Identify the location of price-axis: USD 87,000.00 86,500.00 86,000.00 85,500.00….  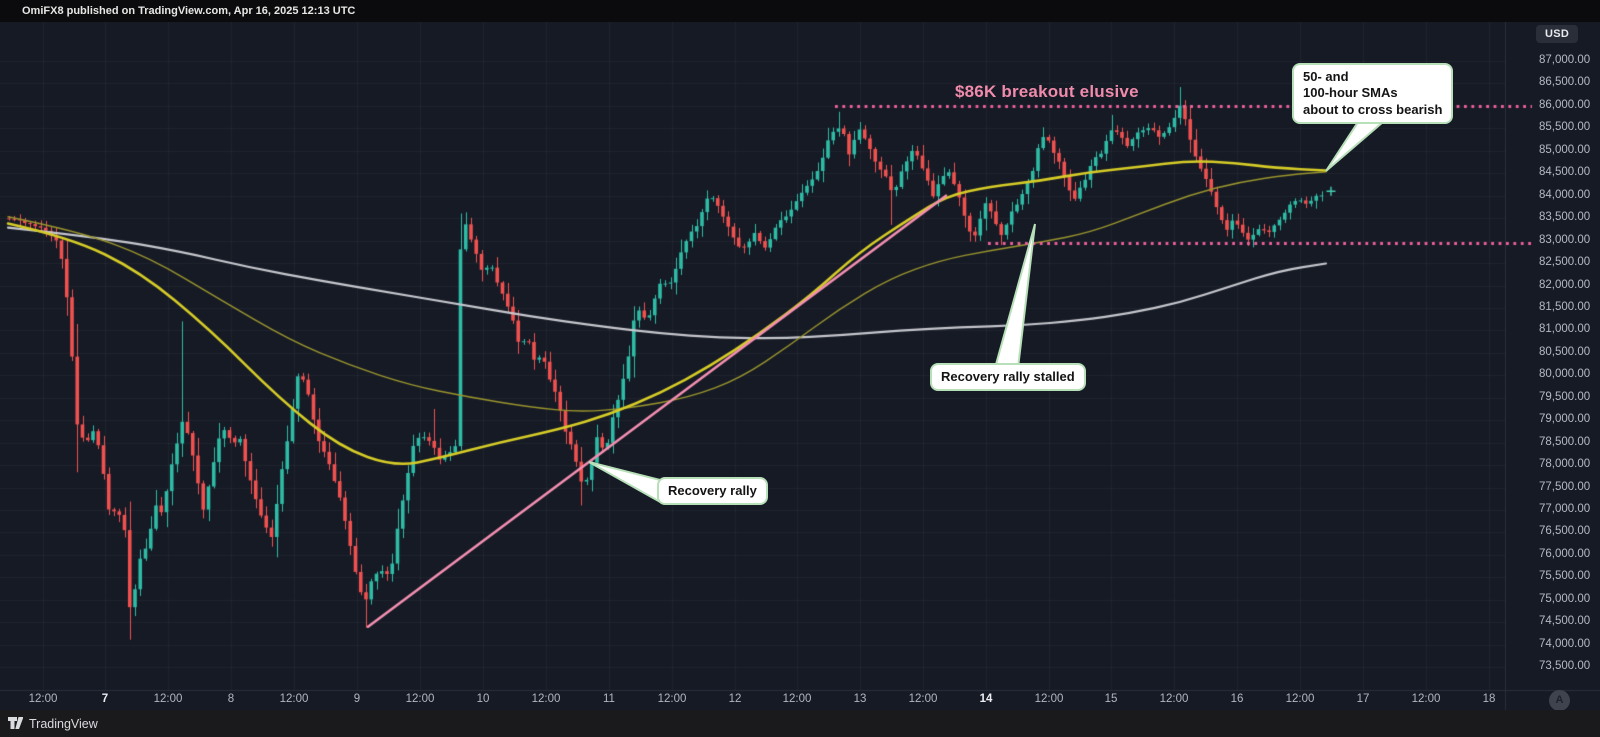
(1552, 366).